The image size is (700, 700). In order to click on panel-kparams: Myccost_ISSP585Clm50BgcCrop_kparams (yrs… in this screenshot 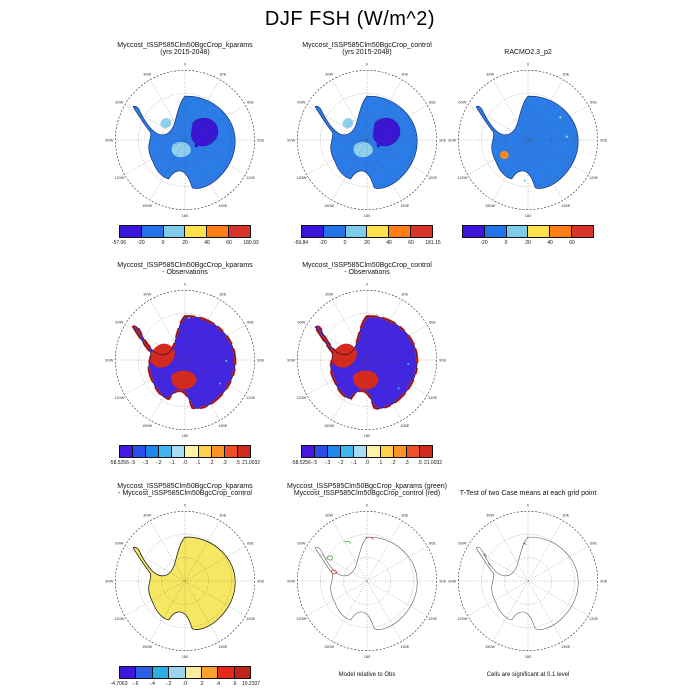, I will do `click(185, 144)`.